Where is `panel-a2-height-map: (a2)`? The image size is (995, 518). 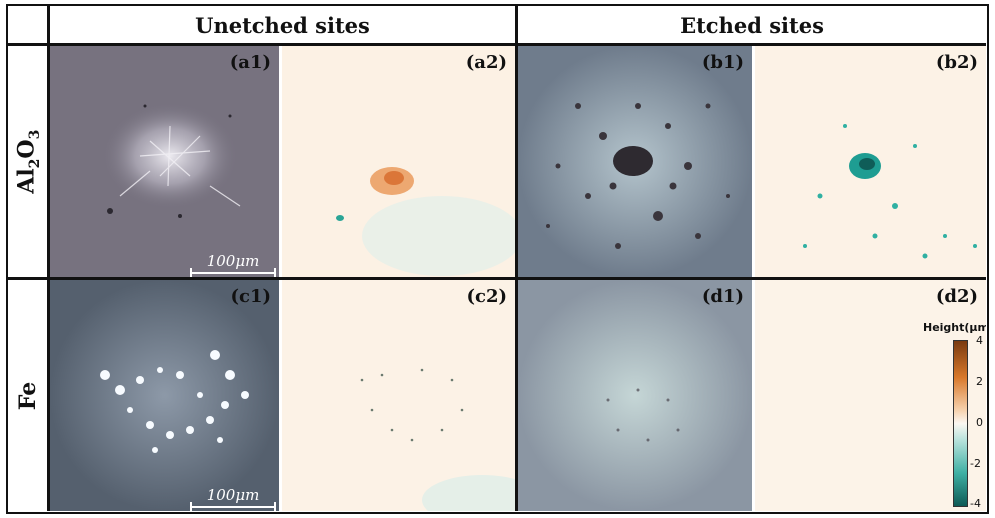
panel-a2-height-map: (a2) is located at coordinates (398, 161).